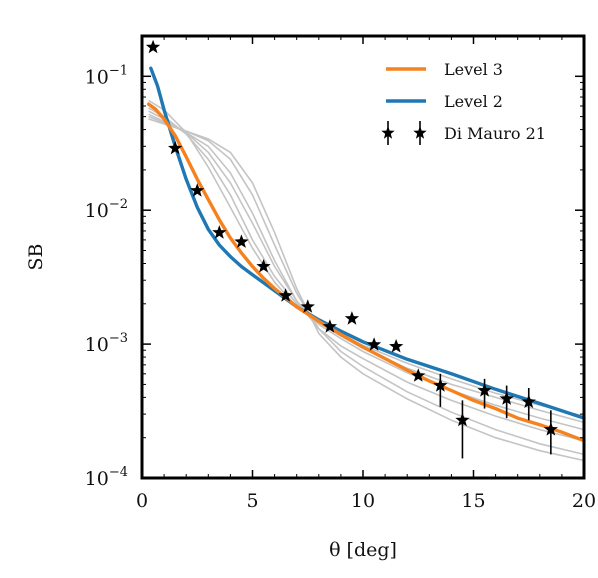 The width and height of the screenshot is (598, 578). Describe the element at coordinates (473, 101) in the screenshot. I see `legend-label-level-2: Level 2` at that location.